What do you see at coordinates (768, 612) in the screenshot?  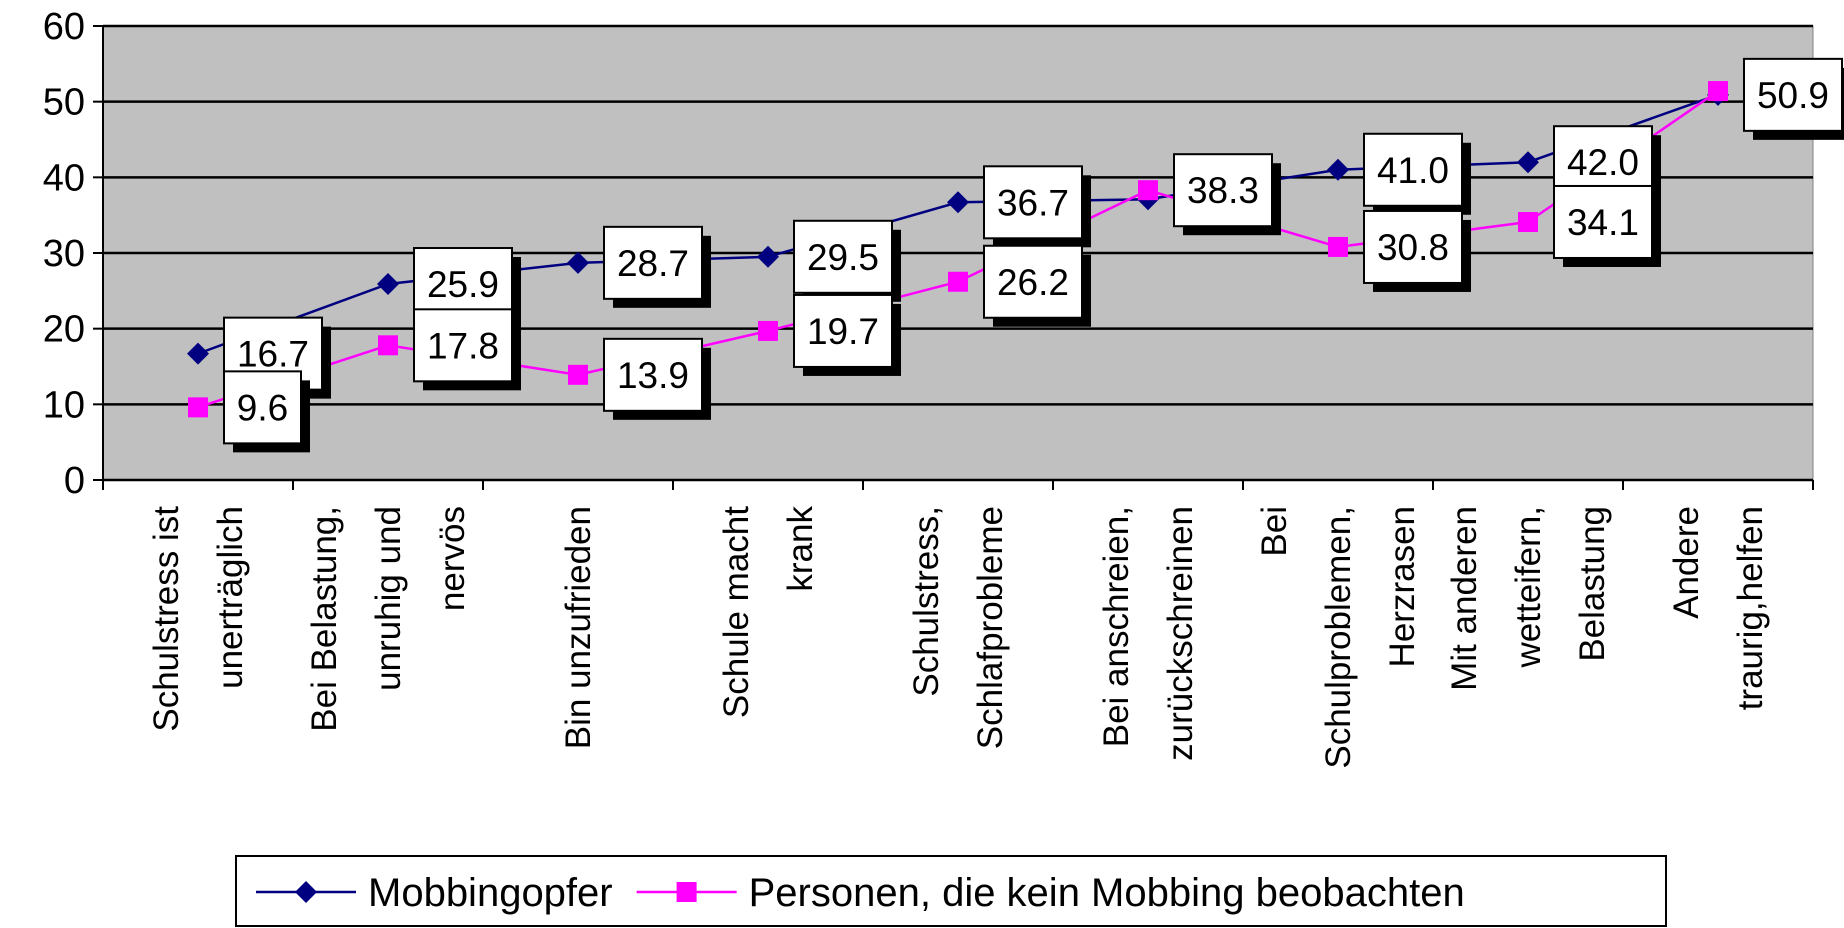 I see `x-tick-label: Schule macht krank` at bounding box center [768, 612].